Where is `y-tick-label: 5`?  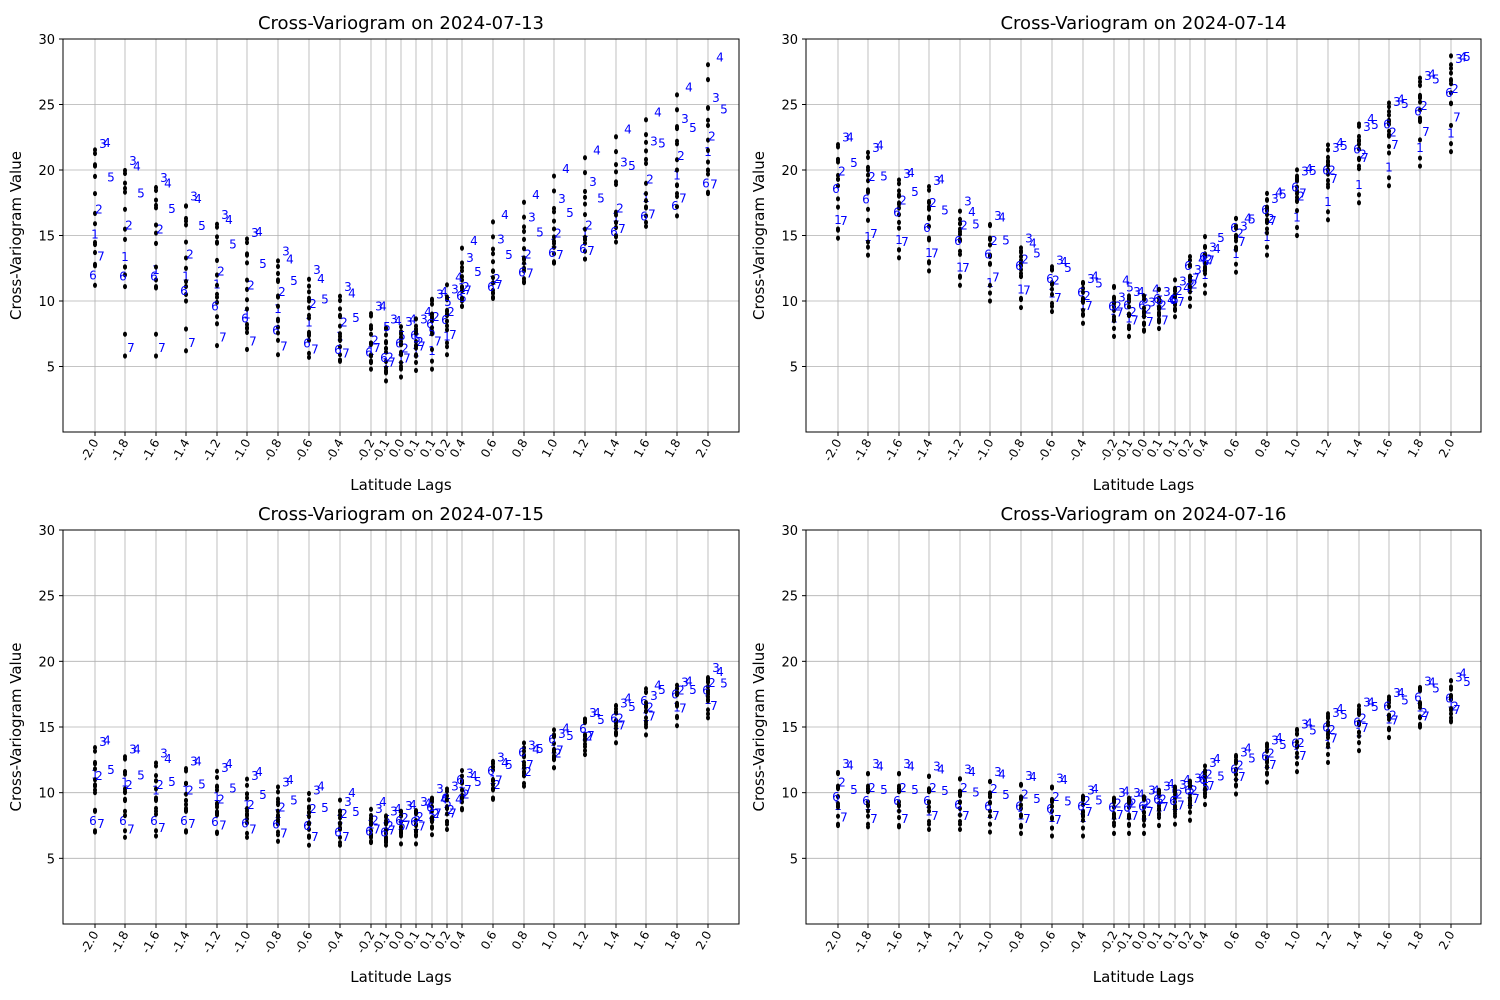
y-tick-label: 5 is located at coordinates (794, 859).